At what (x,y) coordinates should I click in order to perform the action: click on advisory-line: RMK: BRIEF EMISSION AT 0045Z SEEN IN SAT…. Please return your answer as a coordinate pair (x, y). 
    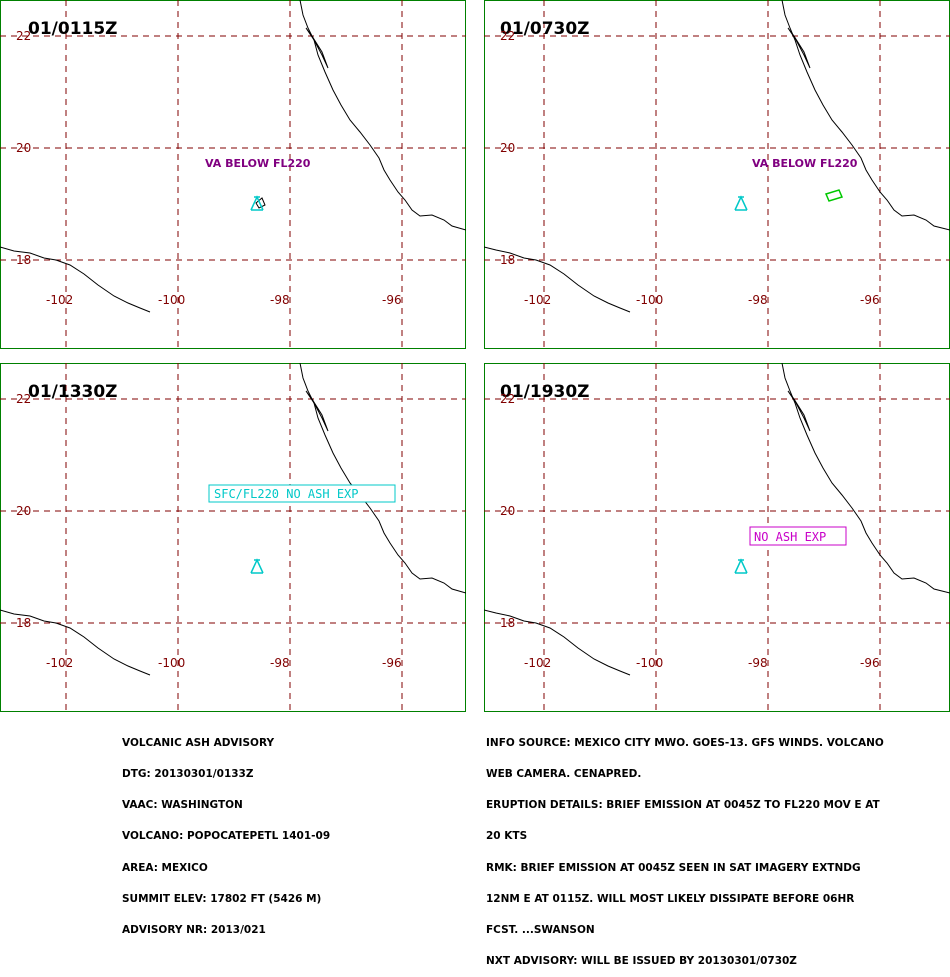
    Looking at the image, I should click on (673, 867).